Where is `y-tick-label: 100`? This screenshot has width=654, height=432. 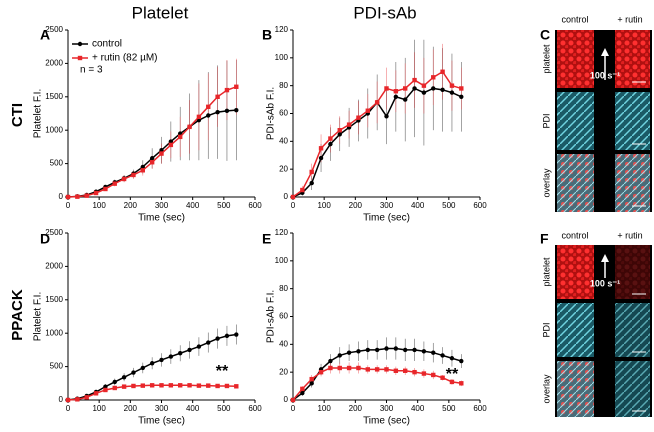 y-tick-label: 100 is located at coordinates (282, 260).